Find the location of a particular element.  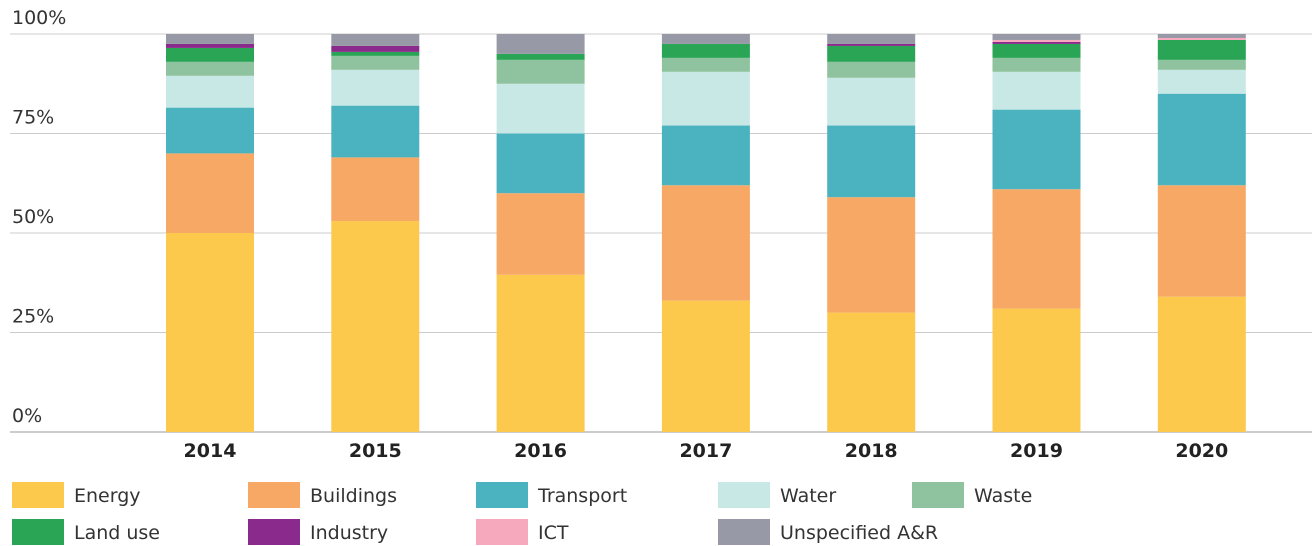

x-tick-label: 2015 is located at coordinates (375, 451).